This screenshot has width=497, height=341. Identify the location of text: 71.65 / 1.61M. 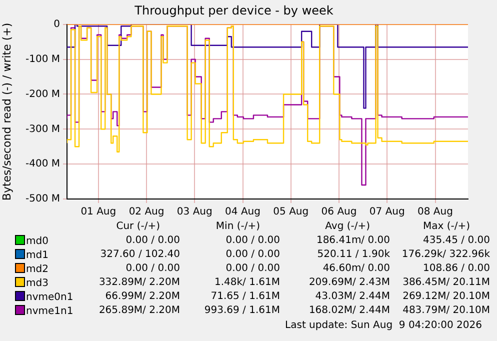
(245, 296).